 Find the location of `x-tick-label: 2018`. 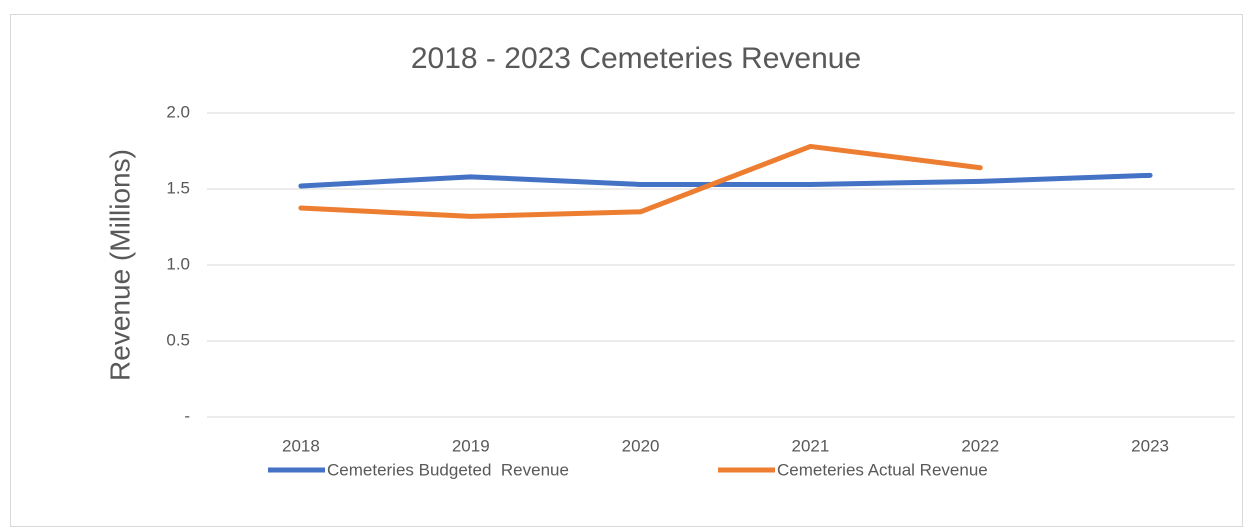

x-tick-label: 2018 is located at coordinates (301, 445).